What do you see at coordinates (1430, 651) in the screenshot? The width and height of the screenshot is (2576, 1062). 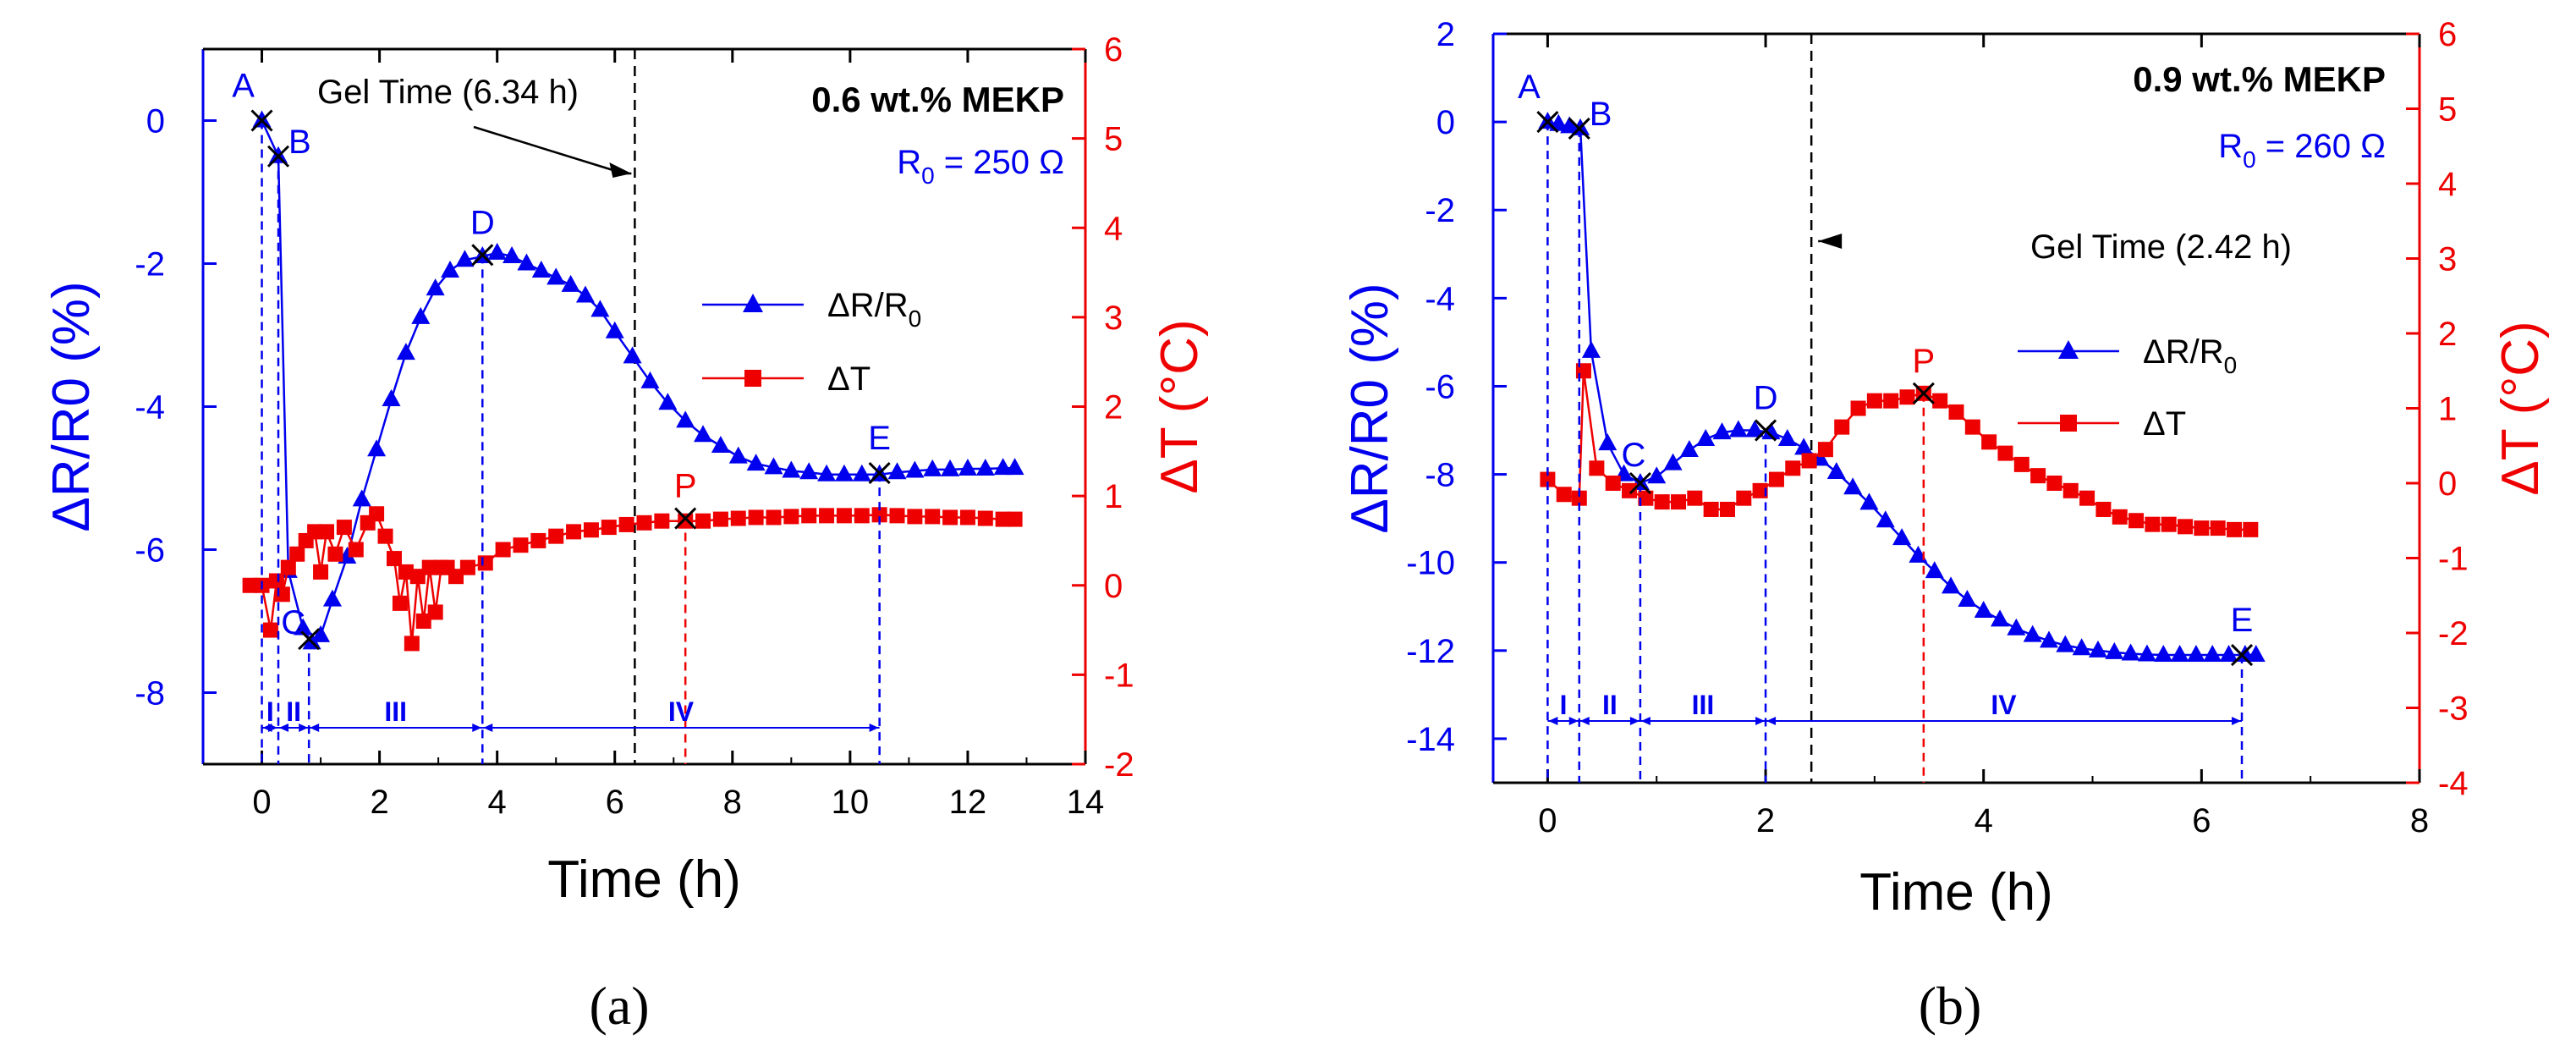 I see `left-tick-label: -12` at bounding box center [1430, 651].